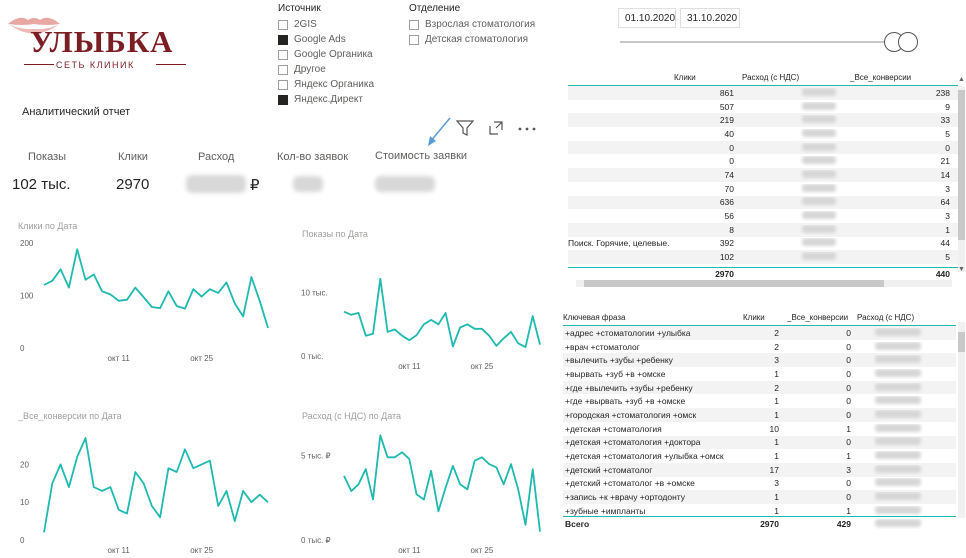  Describe the element at coordinates (908, 42) in the screenshot. I see `date-slider-end-handle` at that location.